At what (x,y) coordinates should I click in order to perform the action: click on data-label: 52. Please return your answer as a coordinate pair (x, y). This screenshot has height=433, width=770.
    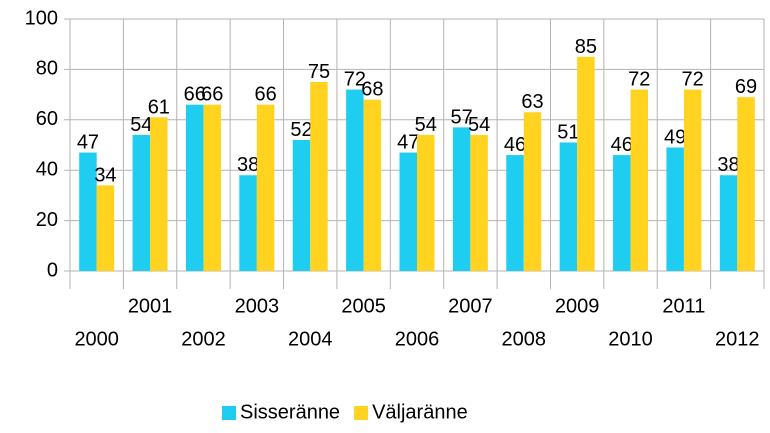
    Looking at the image, I should click on (301, 130).